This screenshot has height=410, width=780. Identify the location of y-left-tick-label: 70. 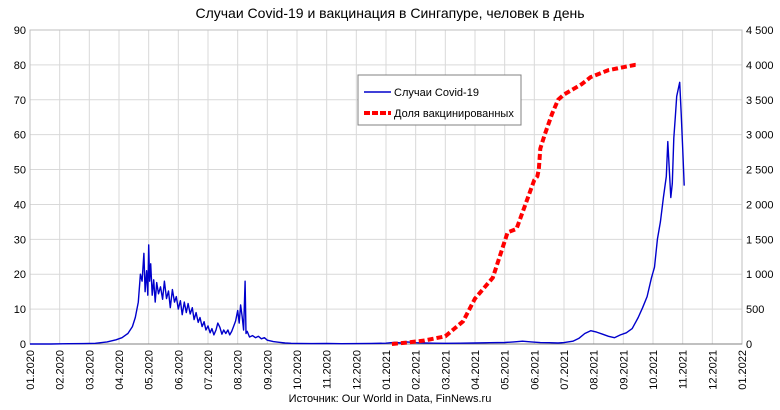
(20, 101).